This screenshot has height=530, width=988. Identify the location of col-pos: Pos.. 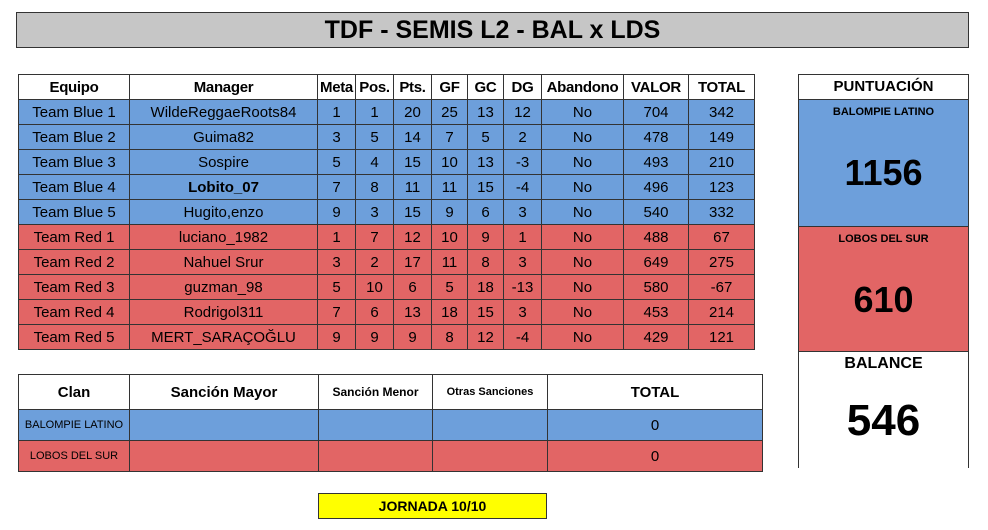
(374, 87).